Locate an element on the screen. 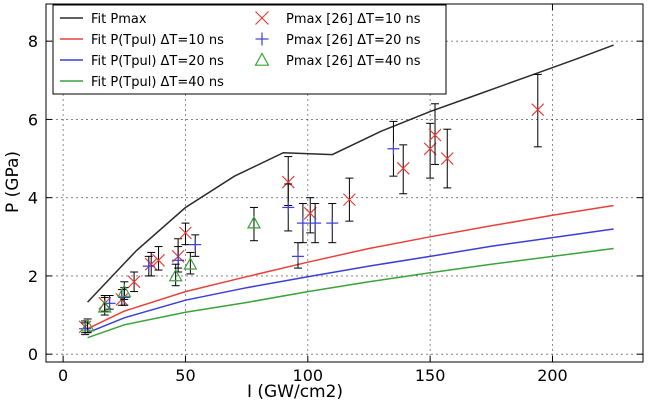  legend-label: Pmax [26] ΔT=10 ns is located at coordinates (353, 19).